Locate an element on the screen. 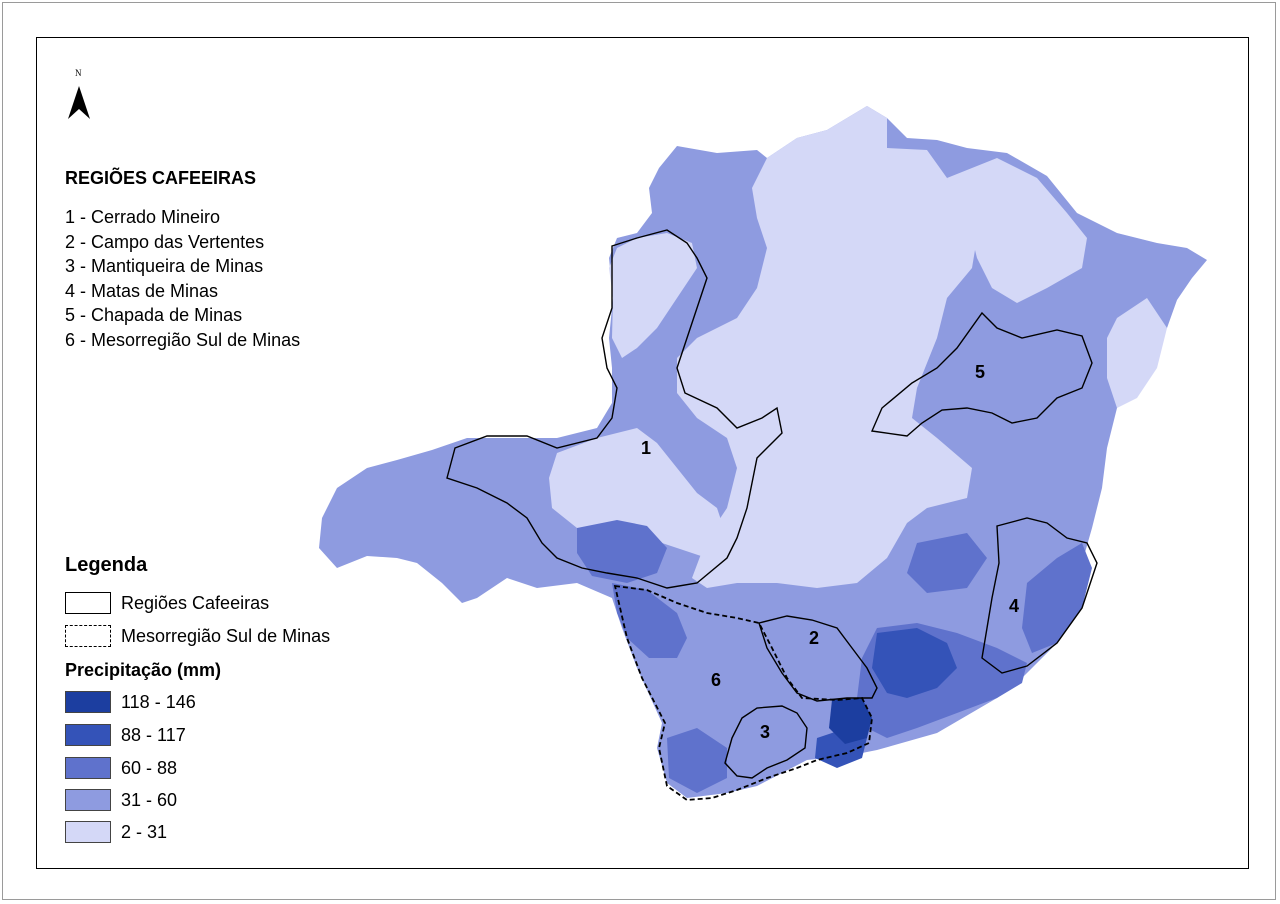  precip-60-88-east is located at coordinates (1057, 598).